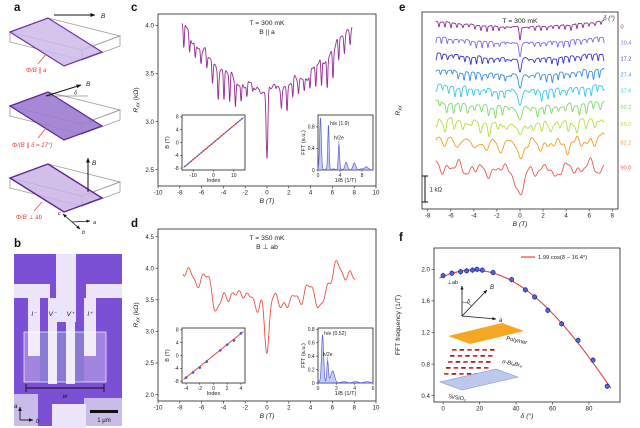 This screenshot has width=640, height=428. Describe the element at coordinates (34, 327) in the screenshot. I see `electrode-I-minus` at that location.